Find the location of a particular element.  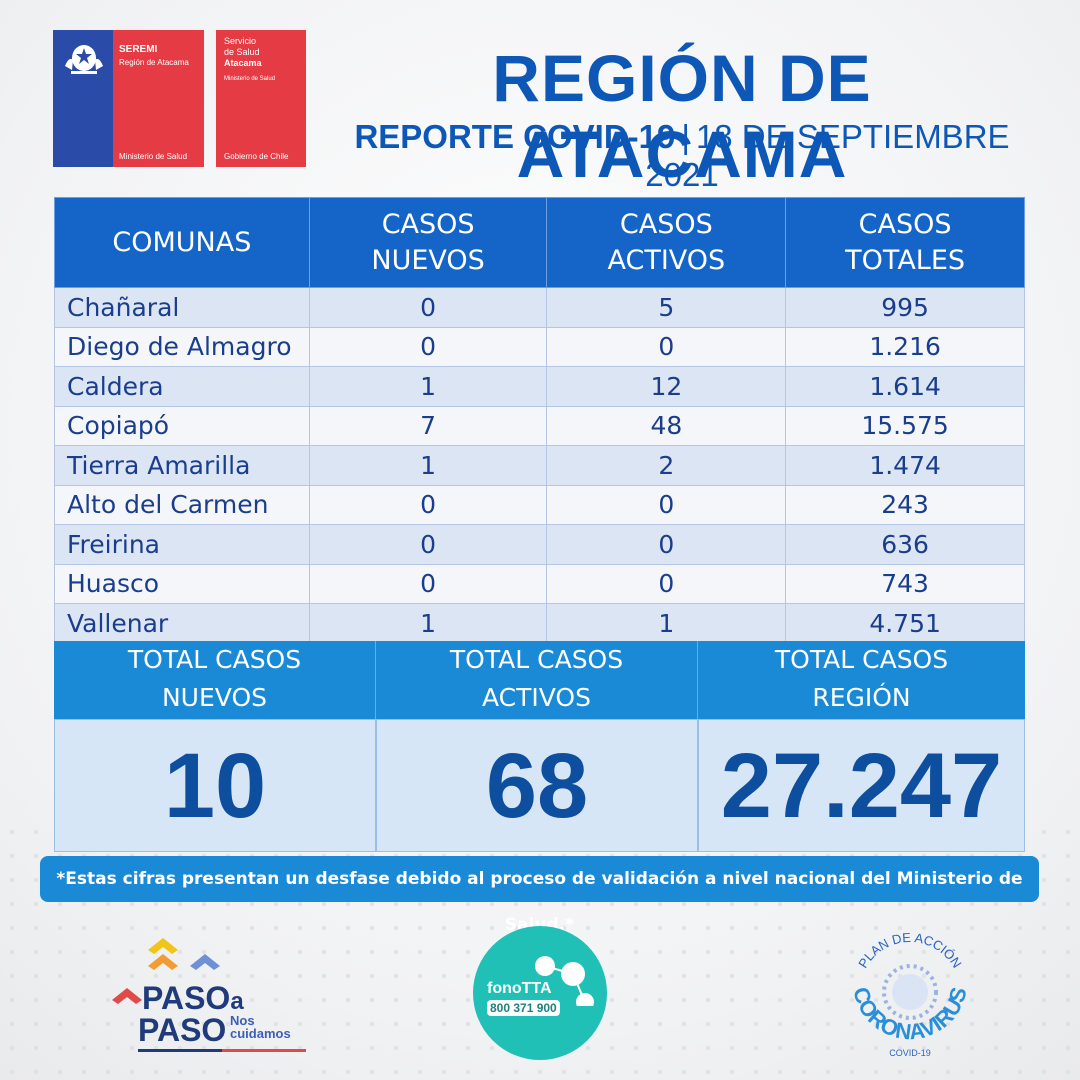

casos-activos-cell: 1 is located at coordinates (666, 623).